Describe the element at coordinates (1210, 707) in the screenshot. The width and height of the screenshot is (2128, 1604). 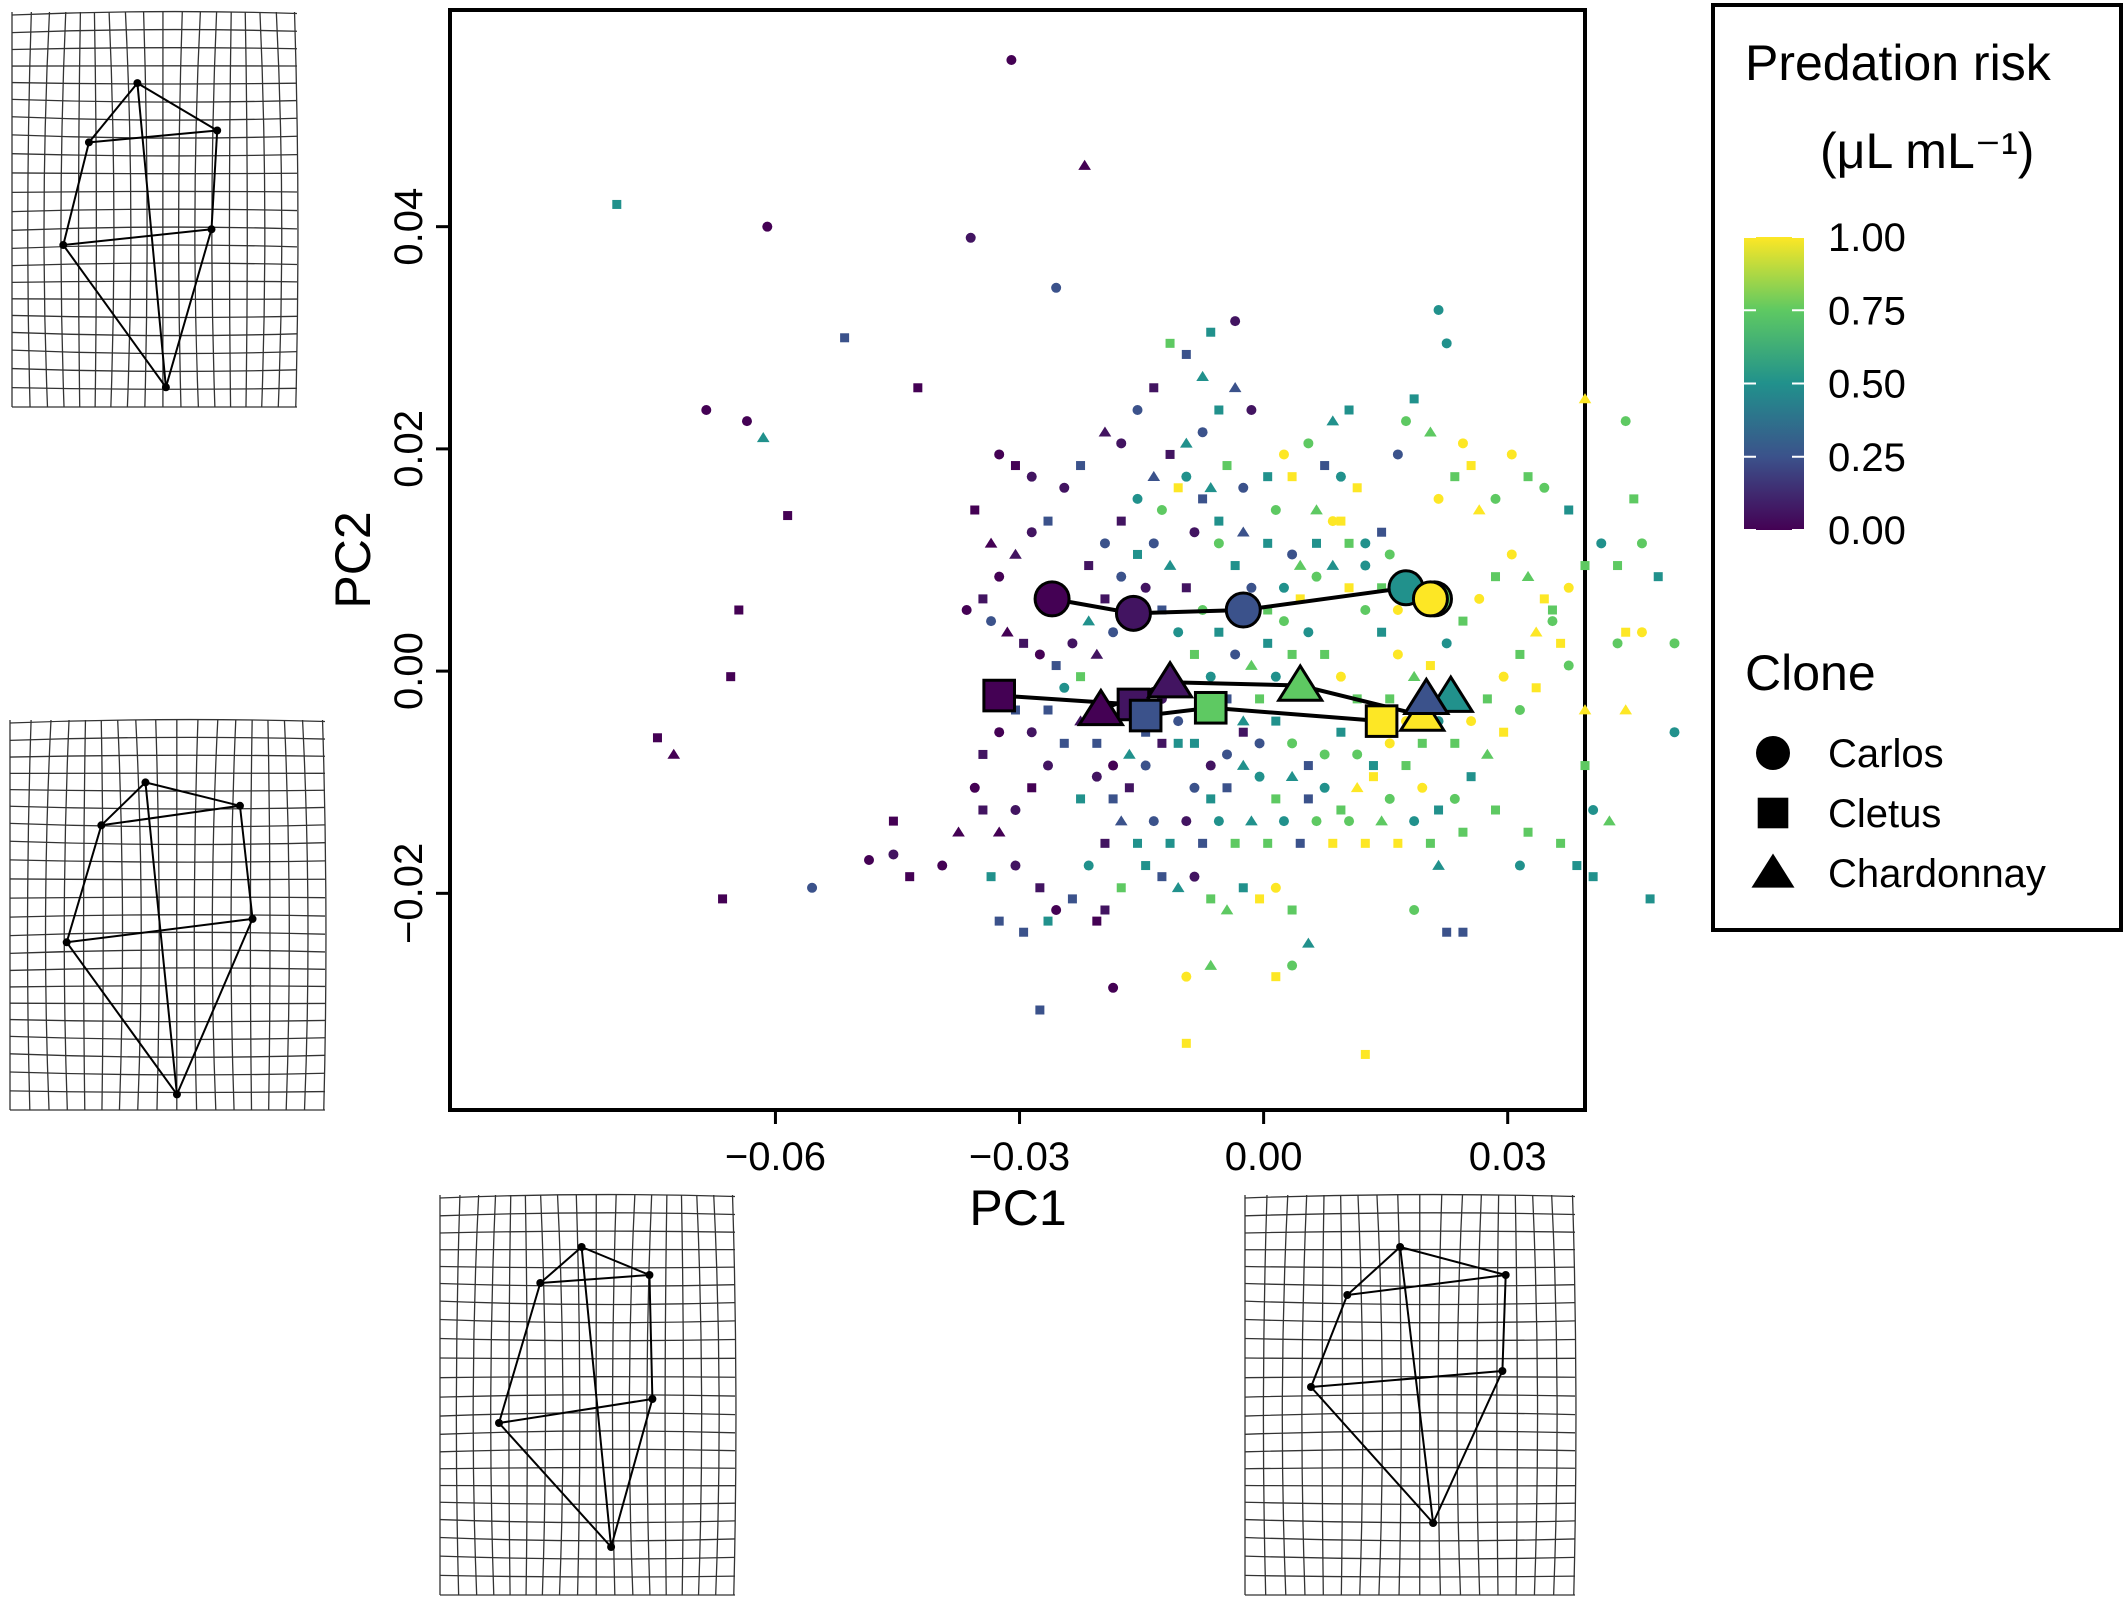
I see `mean-point-cletus` at that location.